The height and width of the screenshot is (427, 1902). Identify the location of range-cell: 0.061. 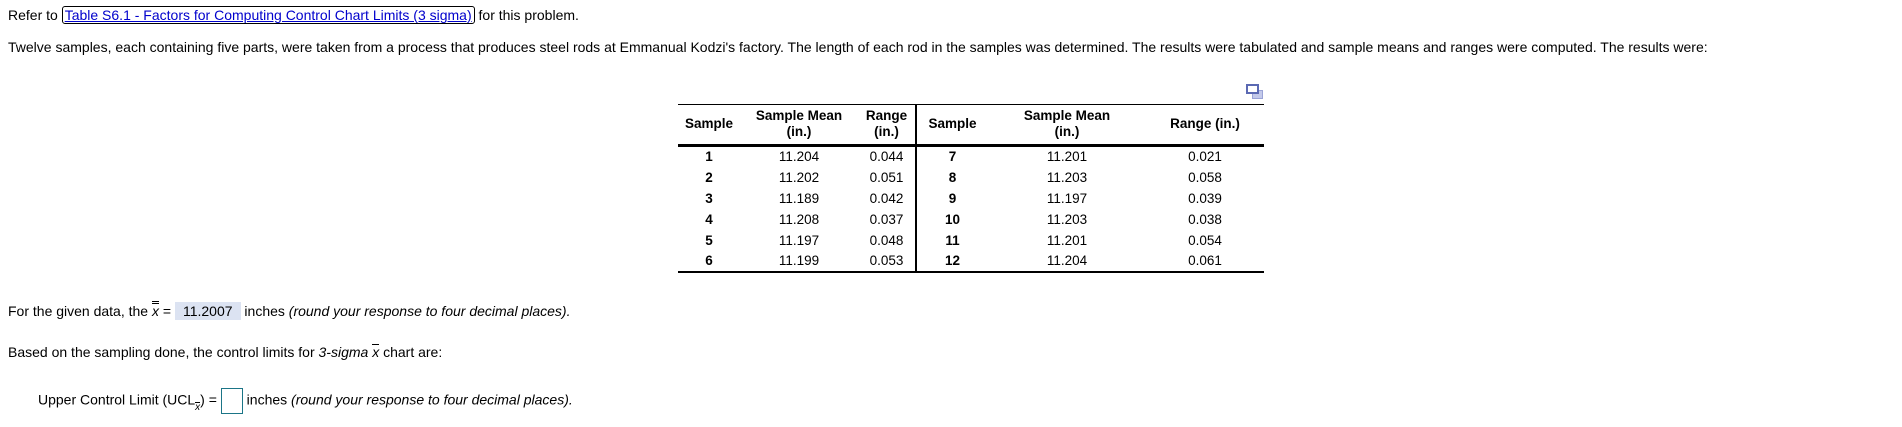
(1205, 260).